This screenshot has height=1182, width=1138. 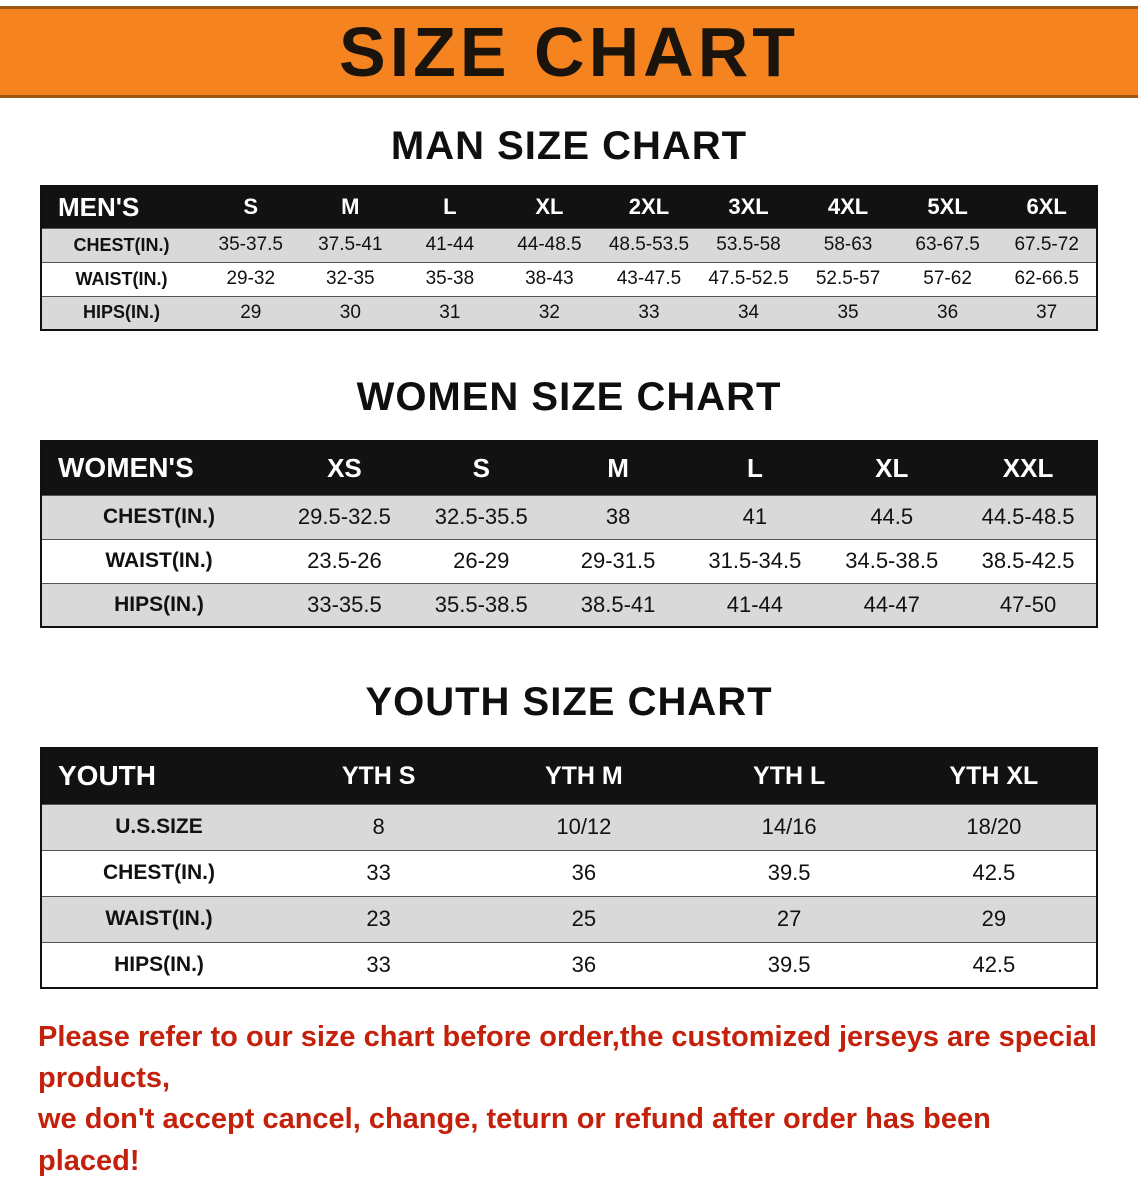 What do you see at coordinates (251, 278) in the screenshot?
I see `table-cell: 29-32` at bounding box center [251, 278].